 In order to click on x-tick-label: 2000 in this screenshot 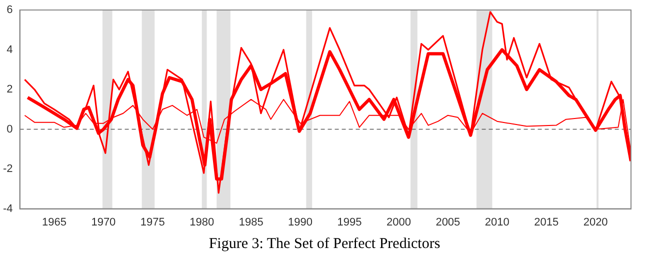, I will do `click(398, 222)`.